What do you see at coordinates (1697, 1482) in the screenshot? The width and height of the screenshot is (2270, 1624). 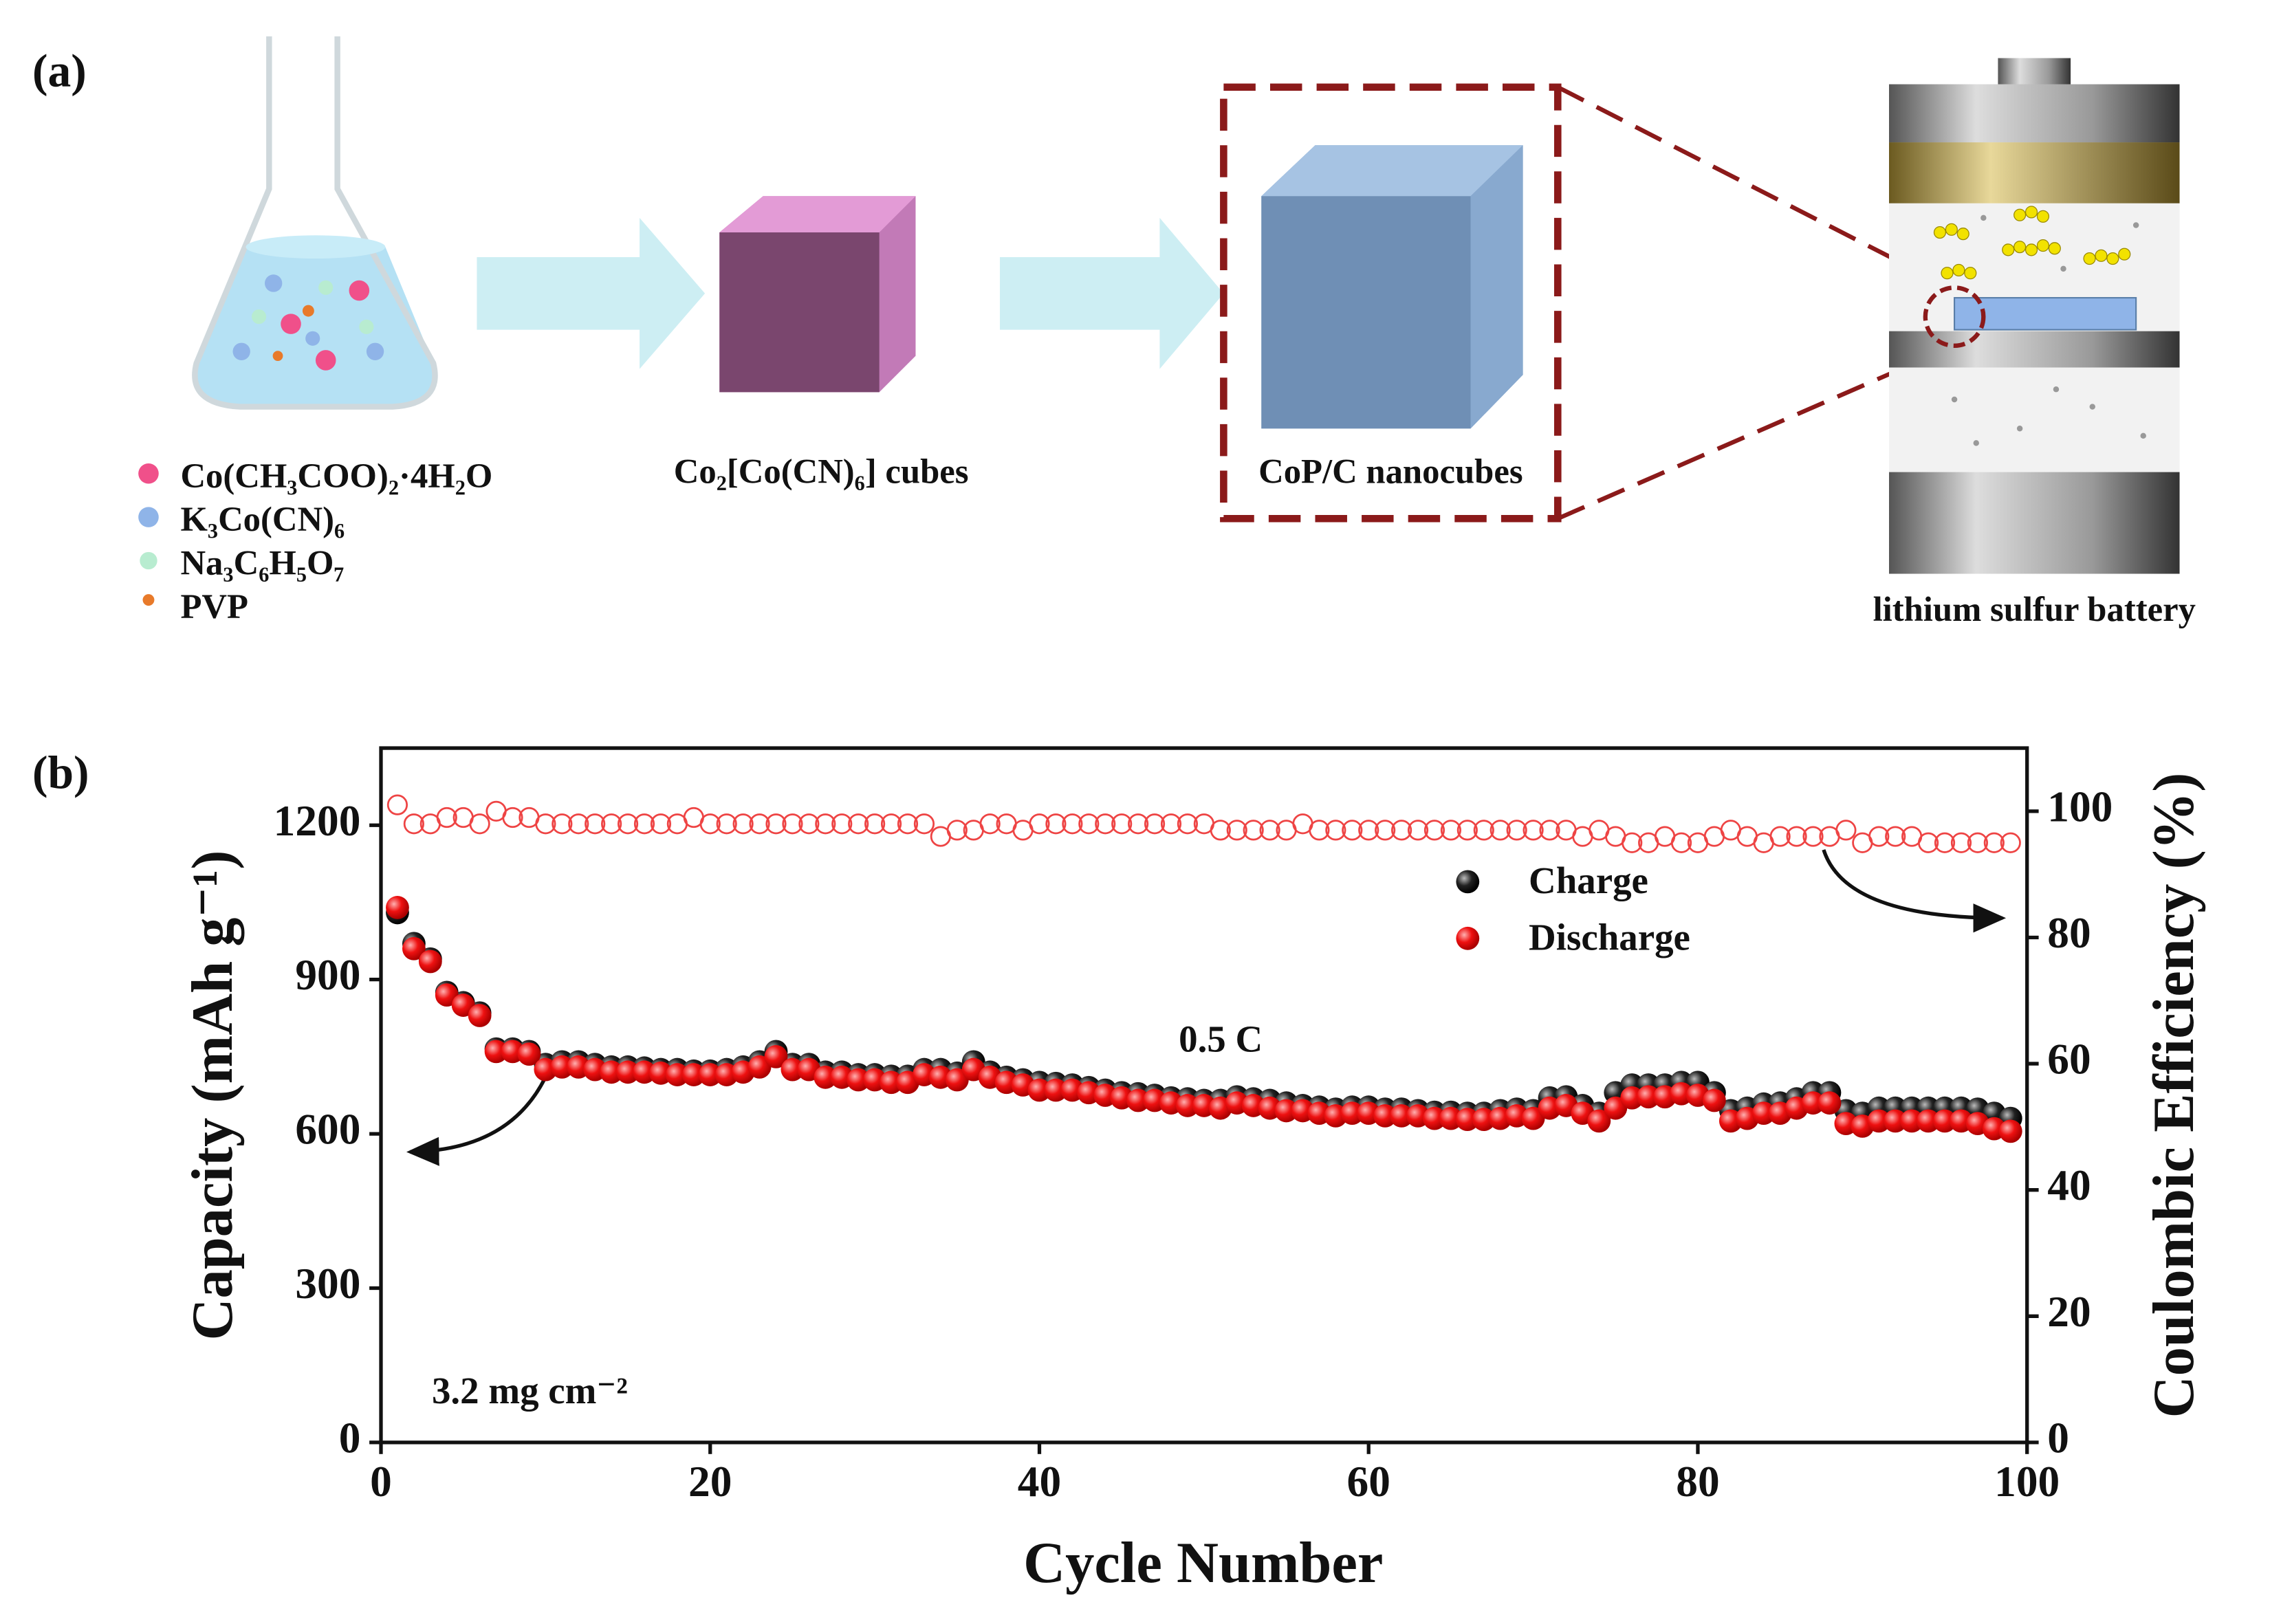 I see `x-tick-label: 80` at bounding box center [1697, 1482].